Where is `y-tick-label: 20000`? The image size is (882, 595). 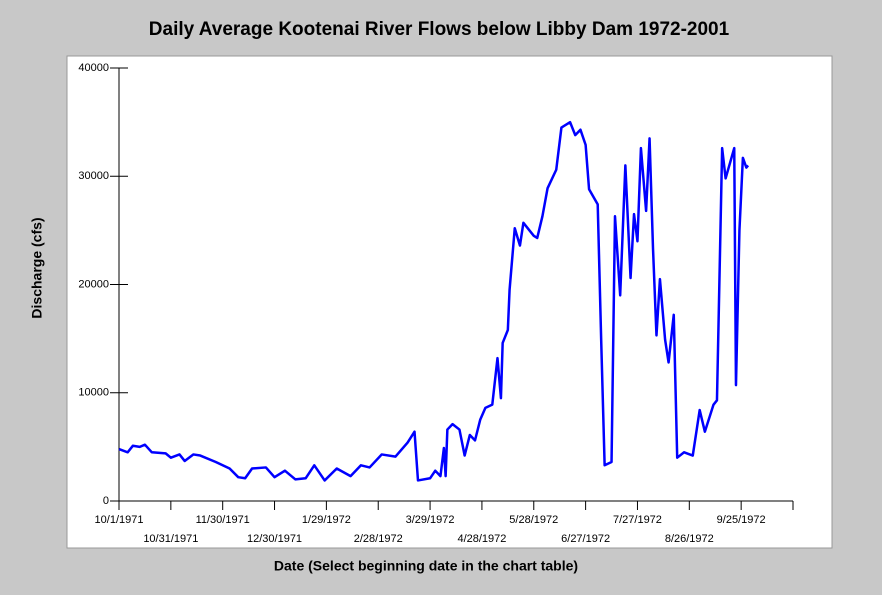
y-tick-label: 20000 is located at coordinates (93, 284).